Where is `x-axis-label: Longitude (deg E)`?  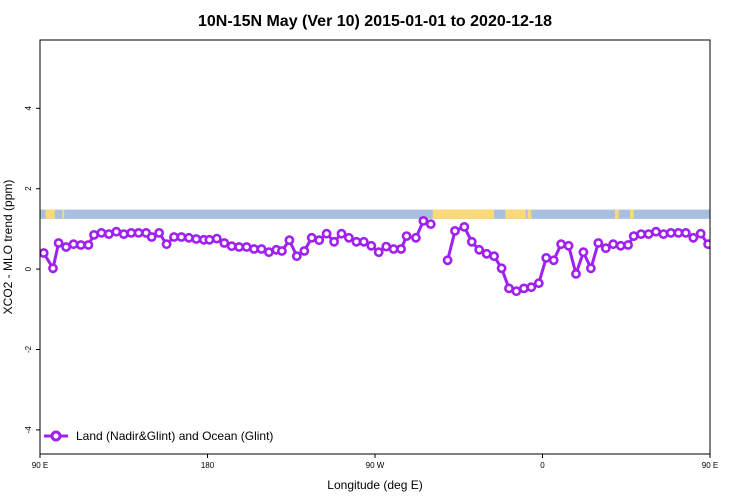
x-axis-label: Longitude (deg E) is located at coordinates (374, 485).